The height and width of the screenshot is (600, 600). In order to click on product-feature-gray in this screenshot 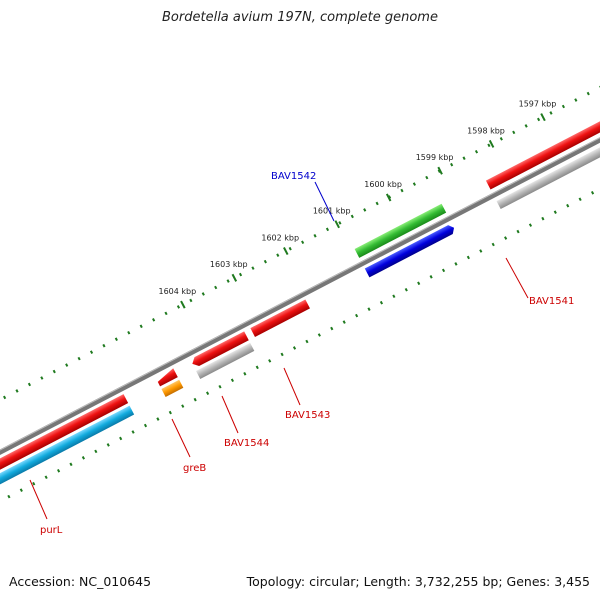, I will do `click(225, 361)`.